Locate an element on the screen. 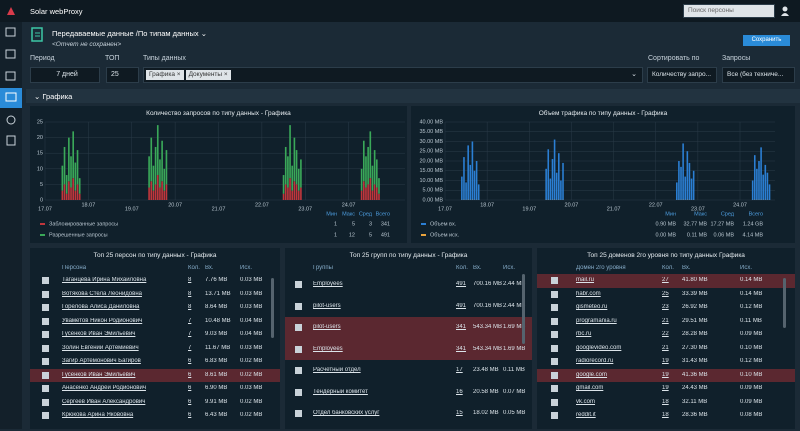 The image size is (800, 431). row-name: Отдел банковских услуг is located at coordinates (384, 413).